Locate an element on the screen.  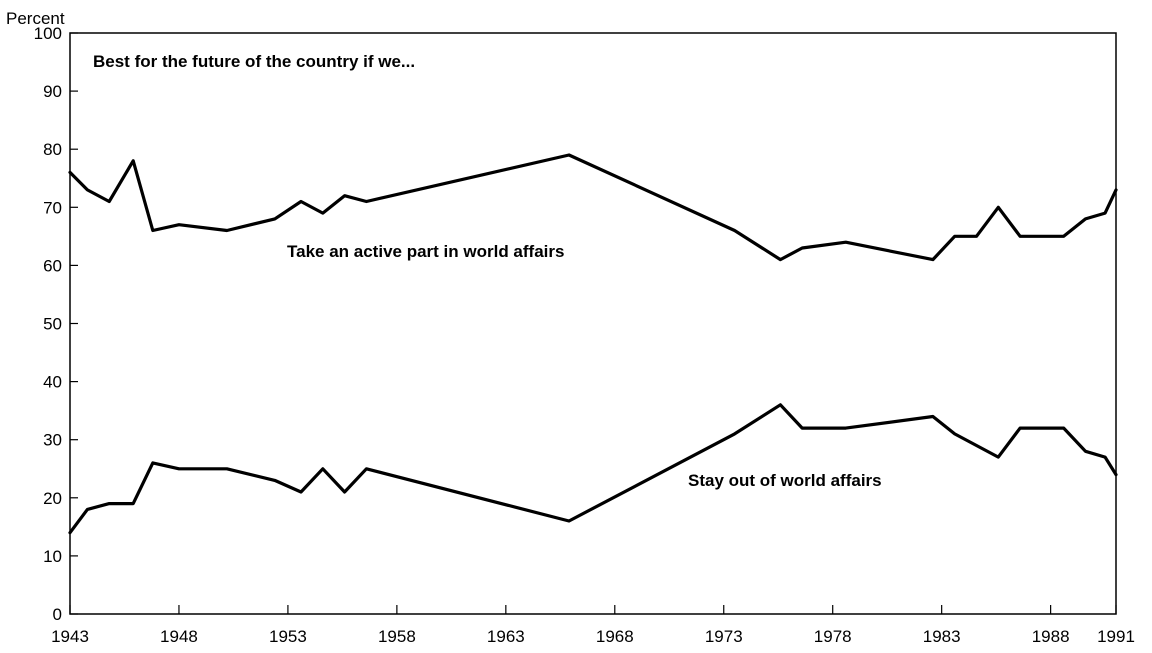
x-tick-label: 1978 is located at coordinates (833, 636).